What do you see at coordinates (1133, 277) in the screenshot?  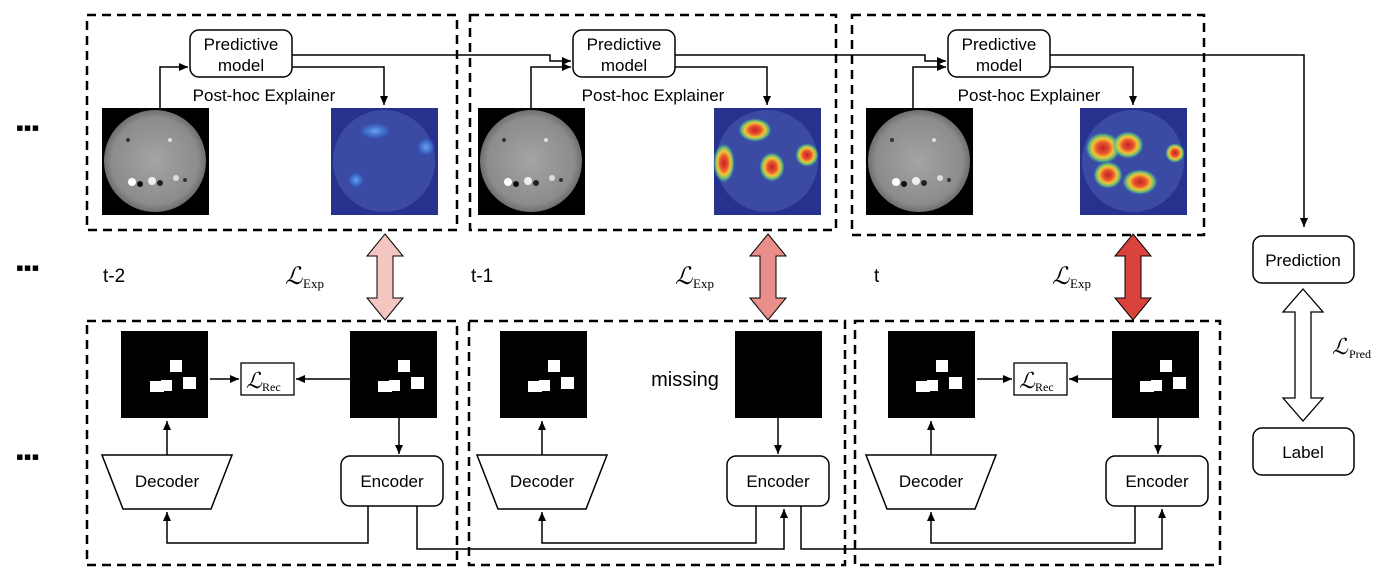 I see `explanation-double-arrow-t` at bounding box center [1133, 277].